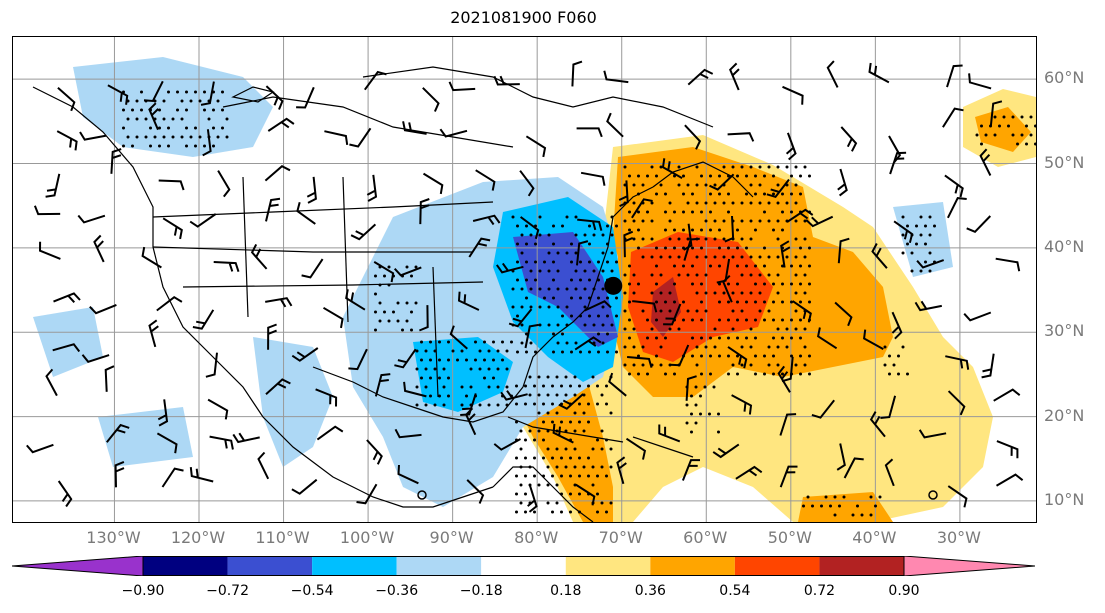 Image resolution: width=1105 pixels, height=613 pixels. I want to click on small-circle-marker, so click(422, 495).